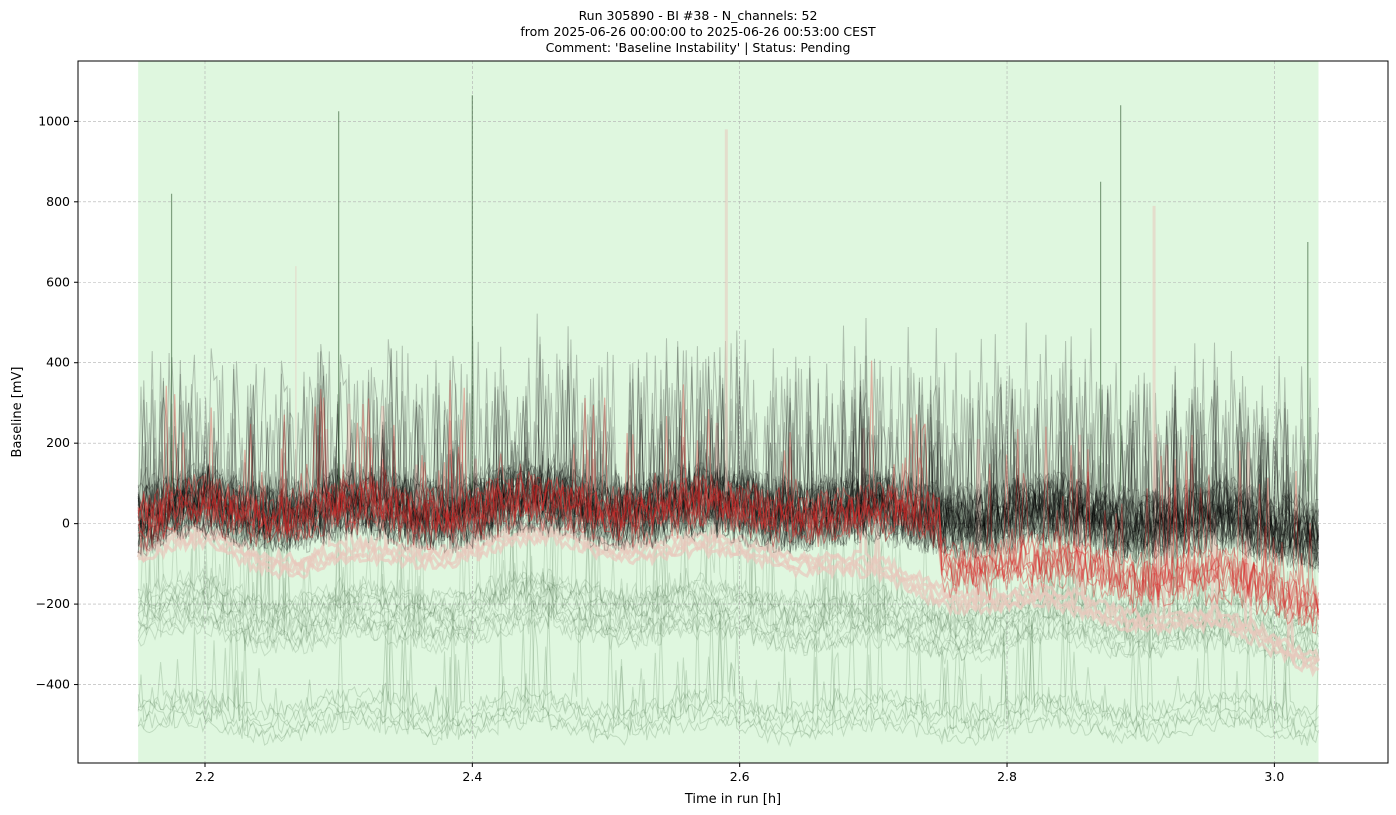  Describe the element at coordinates (698, 15) in the screenshot. I see `chart-title-line-1: Run 305890 - BI #38 - N_channels: 52` at that location.